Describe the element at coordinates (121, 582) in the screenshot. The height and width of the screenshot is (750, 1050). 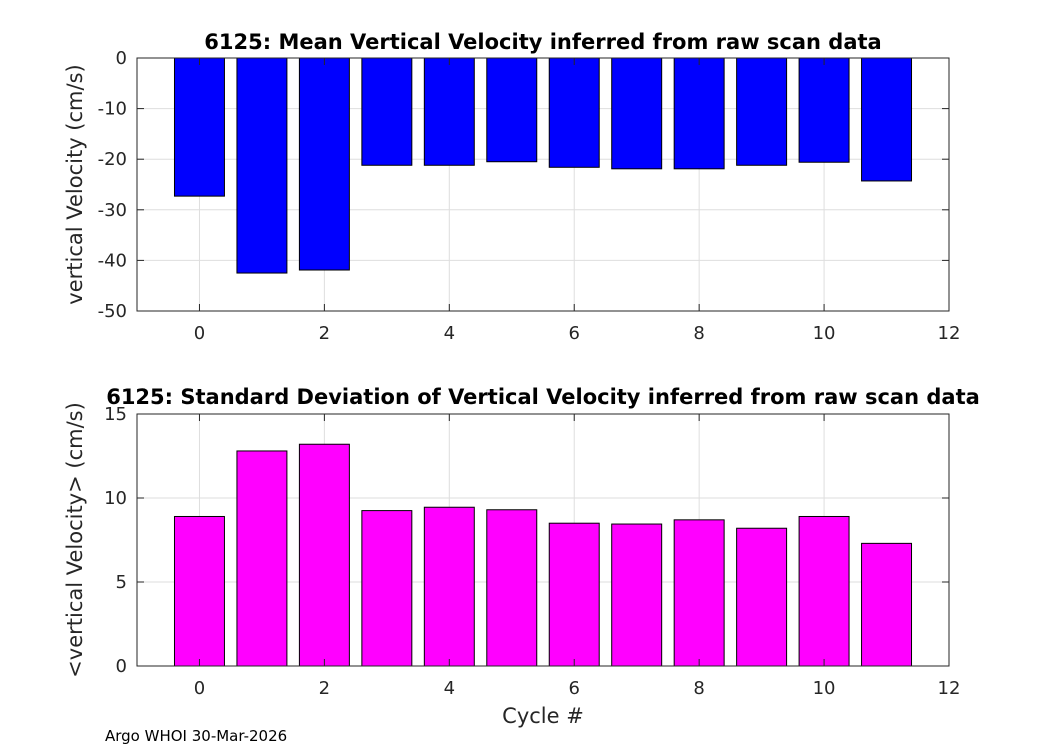
I see `y-tick-label: 5` at that location.